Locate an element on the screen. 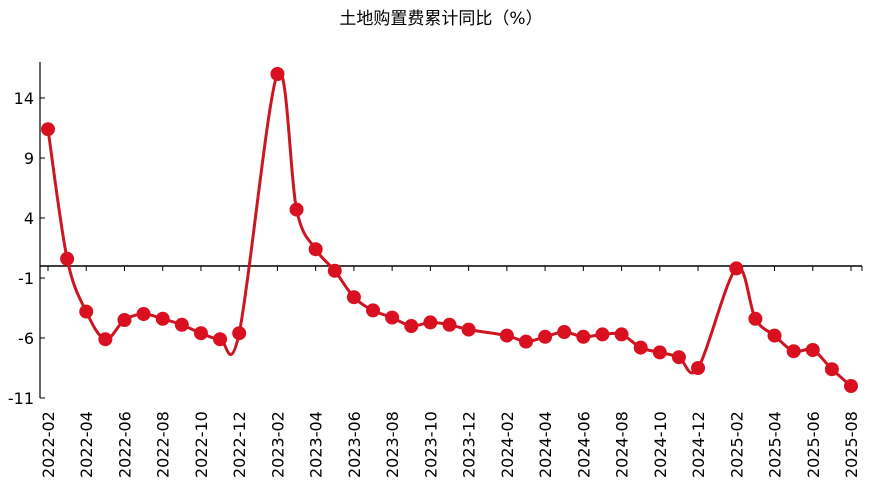  x-tick-label: 2023-06 is located at coordinates (354, 444).